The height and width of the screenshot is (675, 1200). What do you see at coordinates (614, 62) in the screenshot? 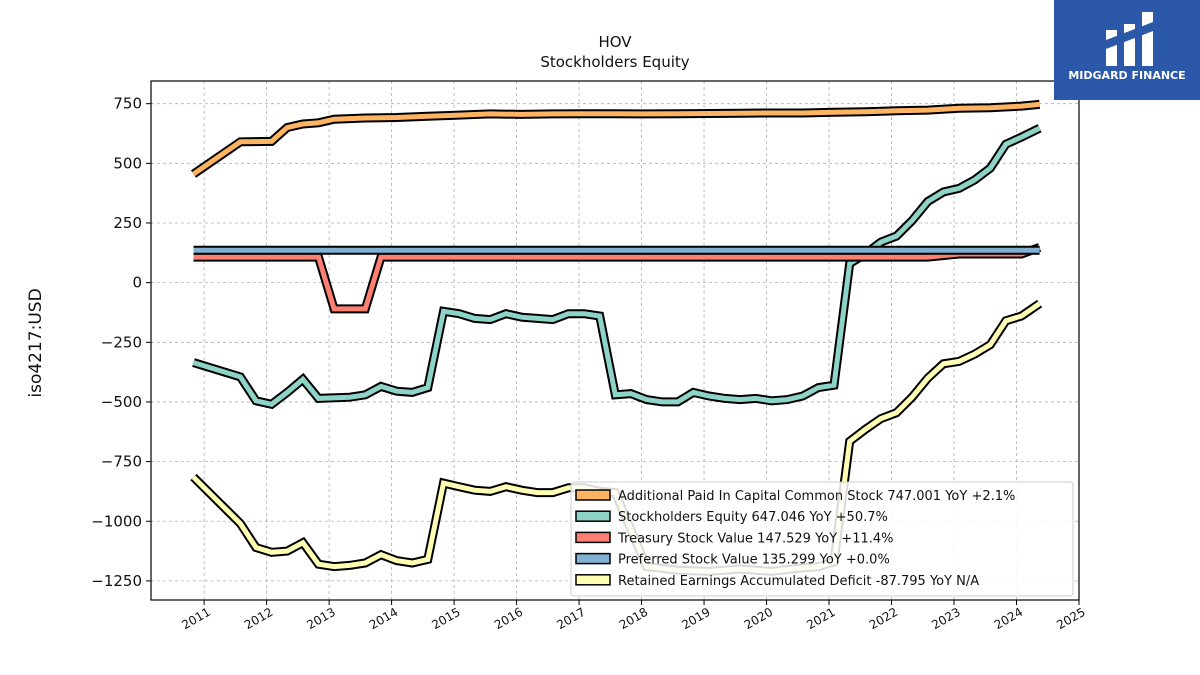
I see `chart-subtitle: Stockholders Equity` at bounding box center [614, 62].